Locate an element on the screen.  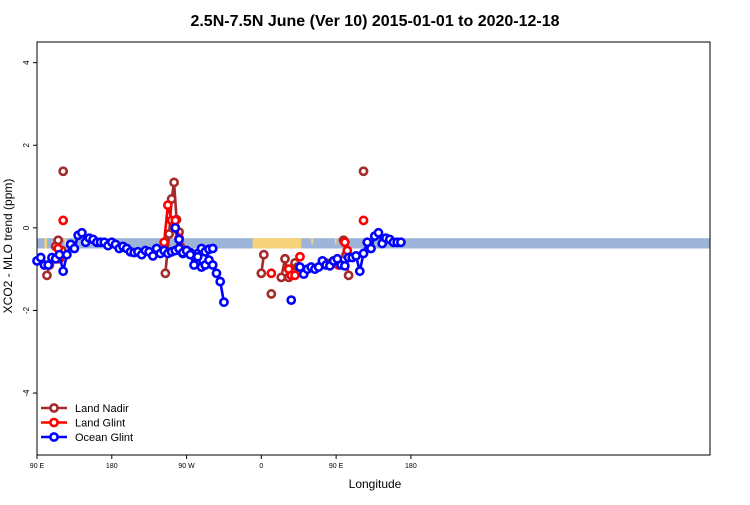
legend-item: Land Glint is located at coordinates (83, 424).